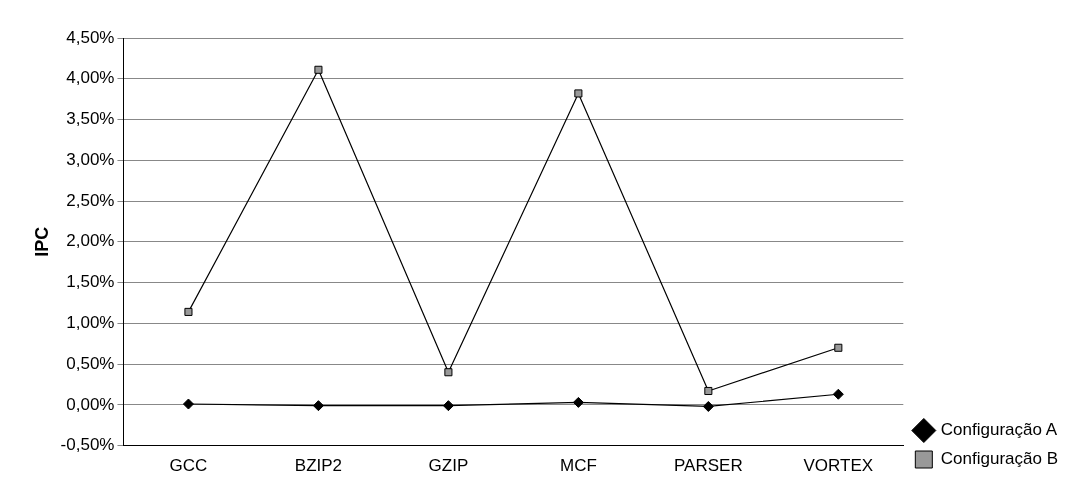  I want to click on y-tick-label: 0,00%, so click(90, 404).